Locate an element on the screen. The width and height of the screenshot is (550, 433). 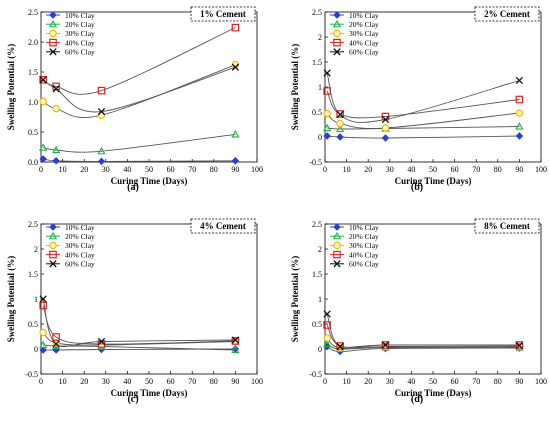
x-tick-label: 0 is located at coordinates (41, 381).